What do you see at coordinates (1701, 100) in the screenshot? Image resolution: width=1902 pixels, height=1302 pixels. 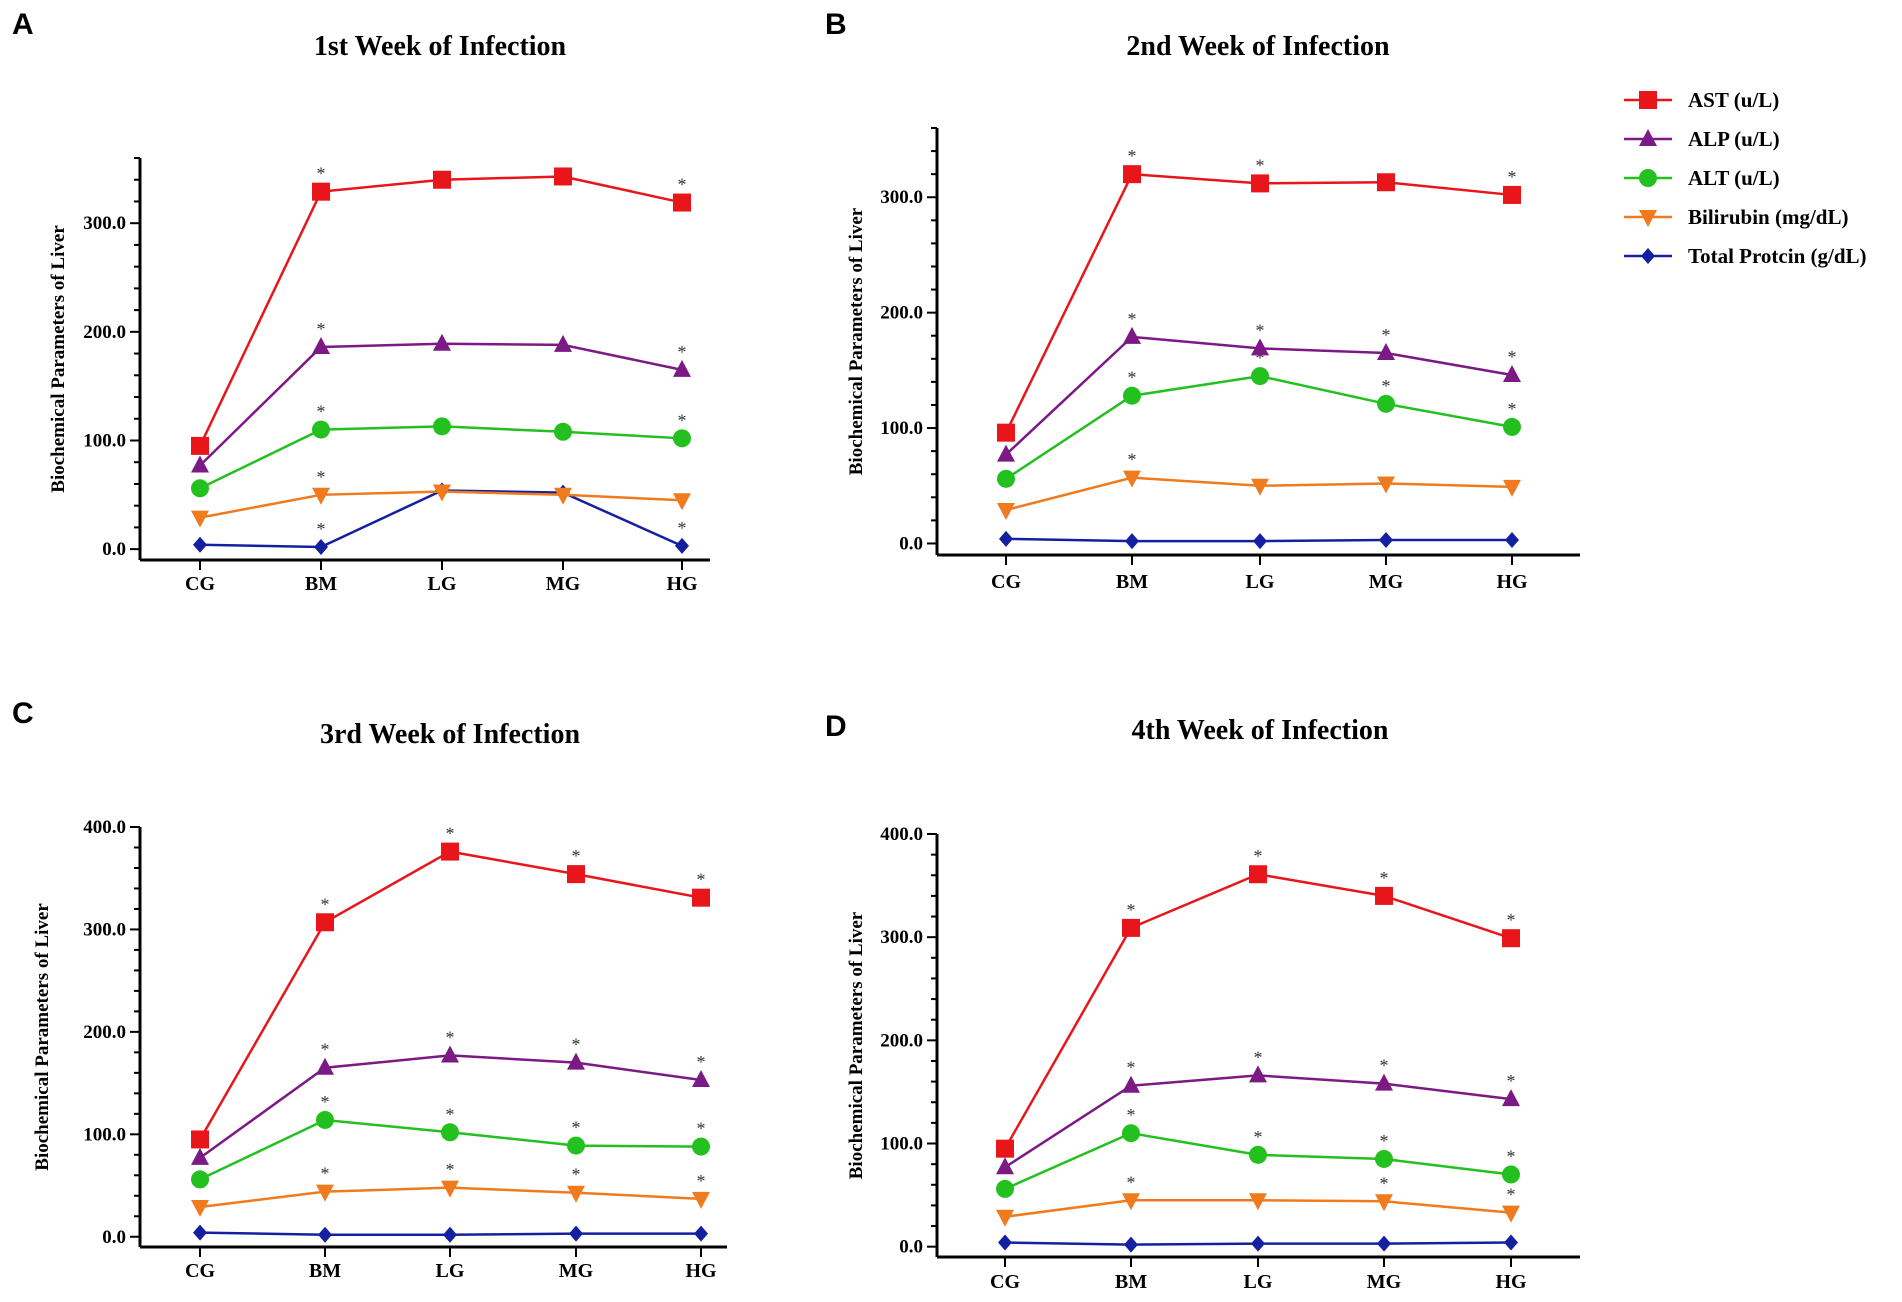 I see `legend-item-ast: AST (u/L)` at bounding box center [1701, 100].